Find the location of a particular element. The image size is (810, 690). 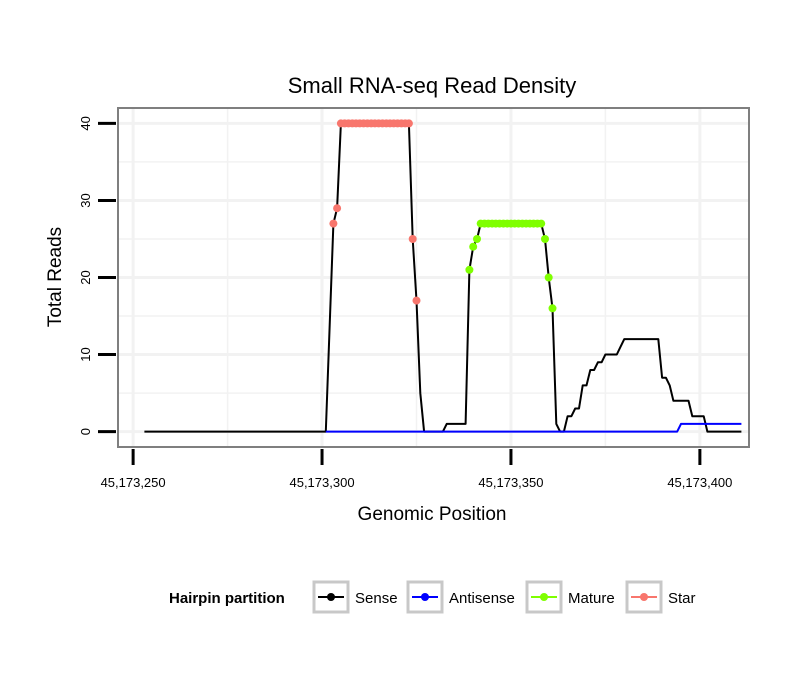

y-tick-label: 40 is located at coordinates (85, 123).